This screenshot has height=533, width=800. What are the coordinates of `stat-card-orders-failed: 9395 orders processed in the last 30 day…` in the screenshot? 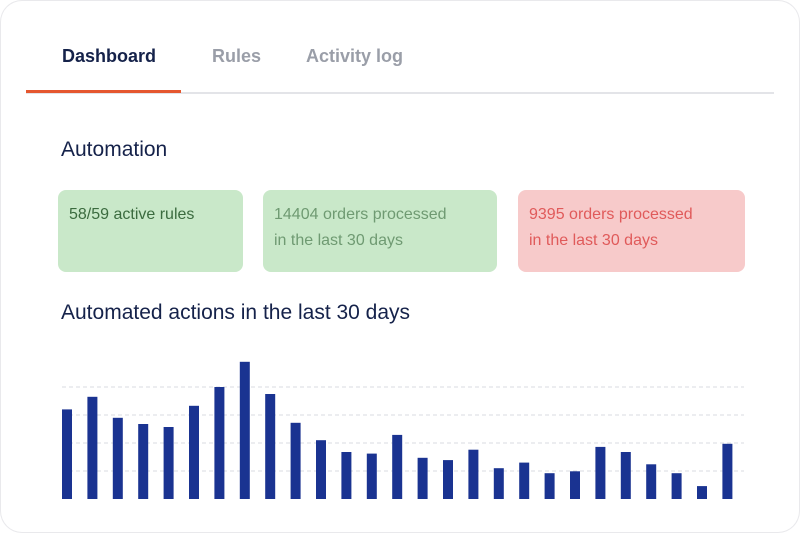 It's located at (631, 231).